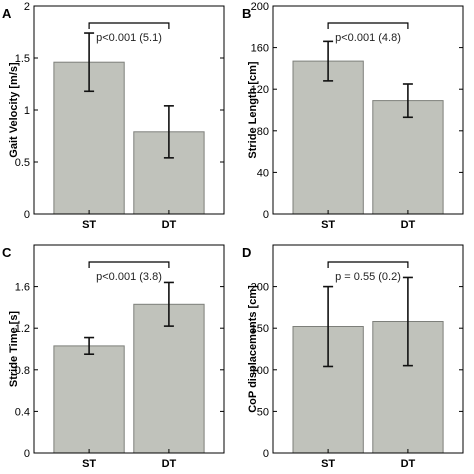 Image resolution: width=474 pixels, height=474 pixels. Describe the element at coordinates (260, 371) in the screenshot. I see `y-tick-label: 100` at that location.